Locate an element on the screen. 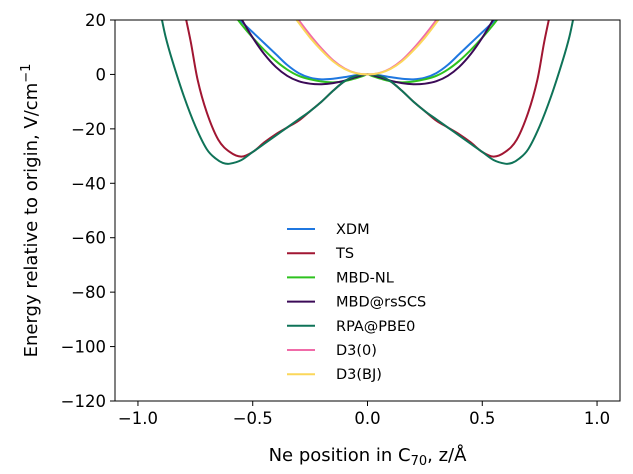 Image resolution: width=633 pixels, height=474 pixels. legend-label: MBD-NL is located at coordinates (365, 278).